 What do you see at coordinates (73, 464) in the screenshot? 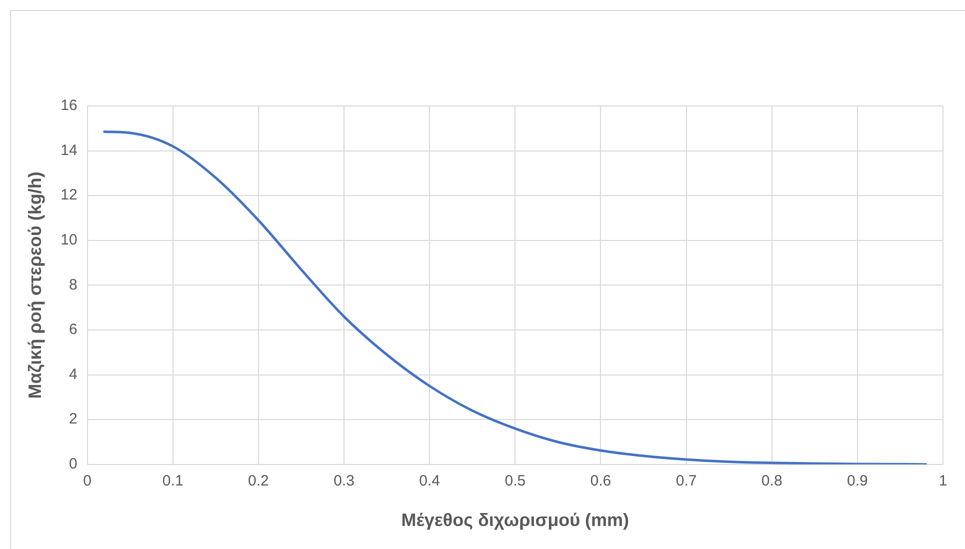
I see `y-tick-label: 0` at bounding box center [73, 464].